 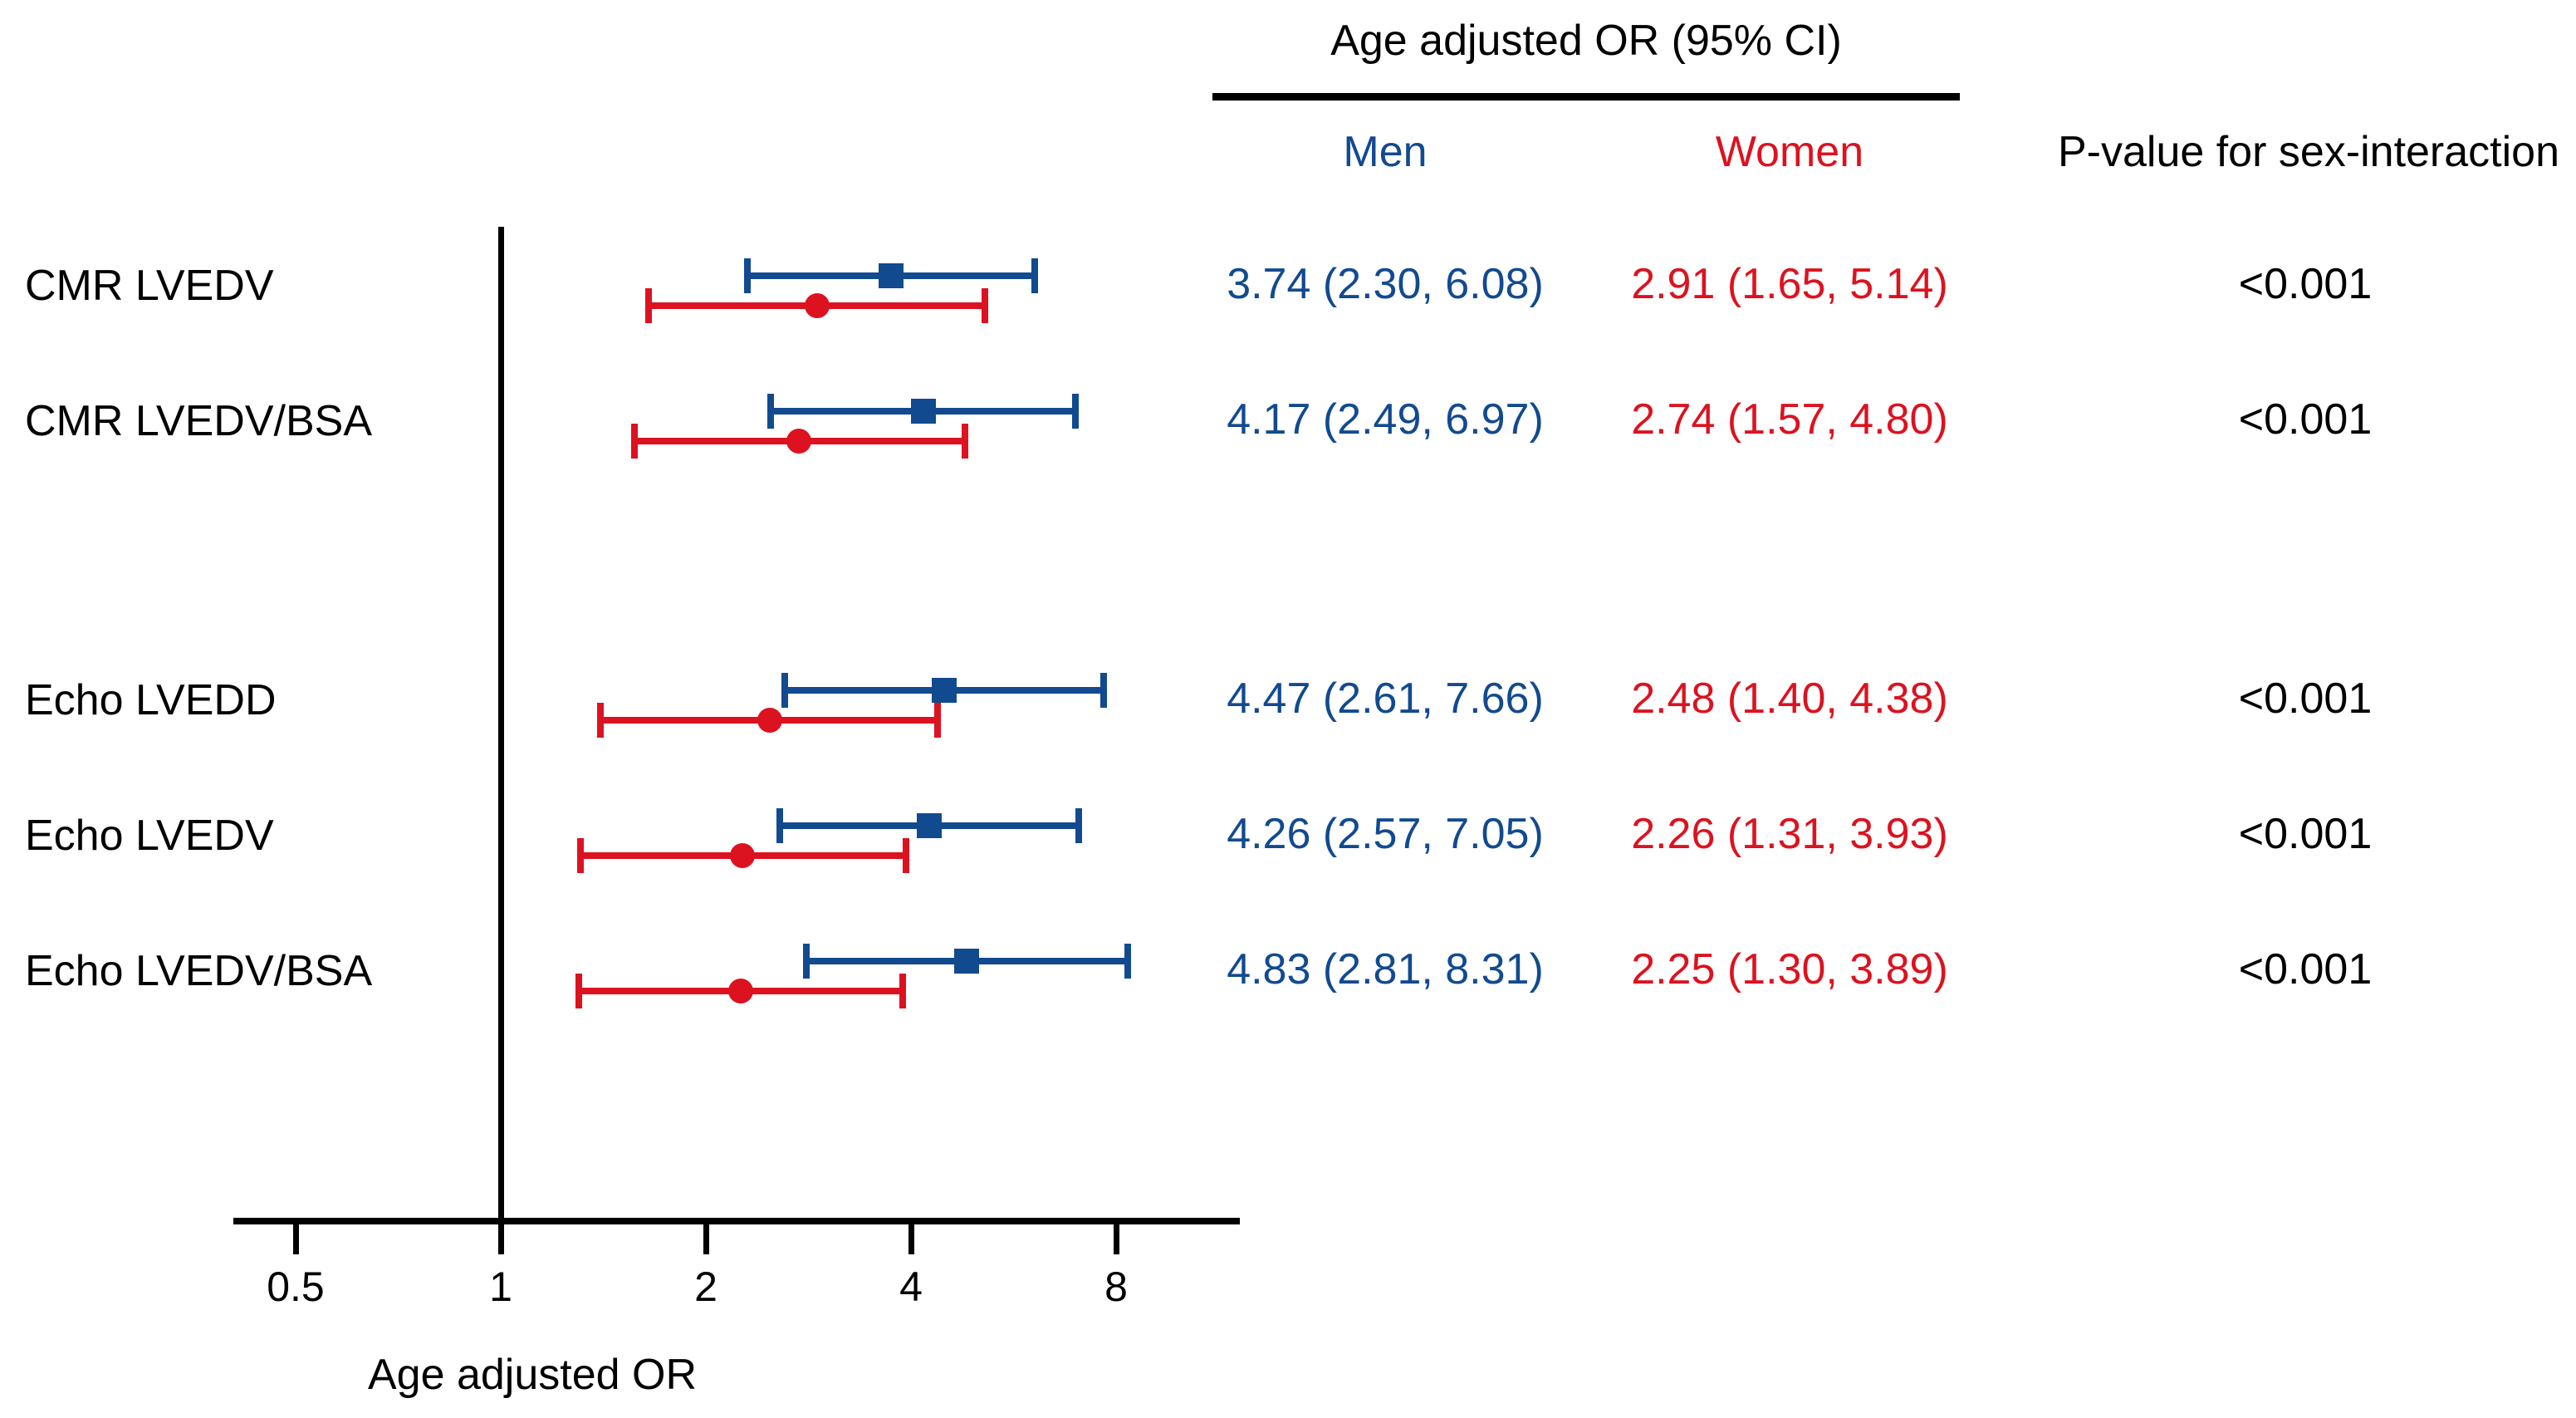 What do you see at coordinates (1386, 284) in the screenshot?
I see `men-value: 3.74 (2.30, 6.08)` at bounding box center [1386, 284].